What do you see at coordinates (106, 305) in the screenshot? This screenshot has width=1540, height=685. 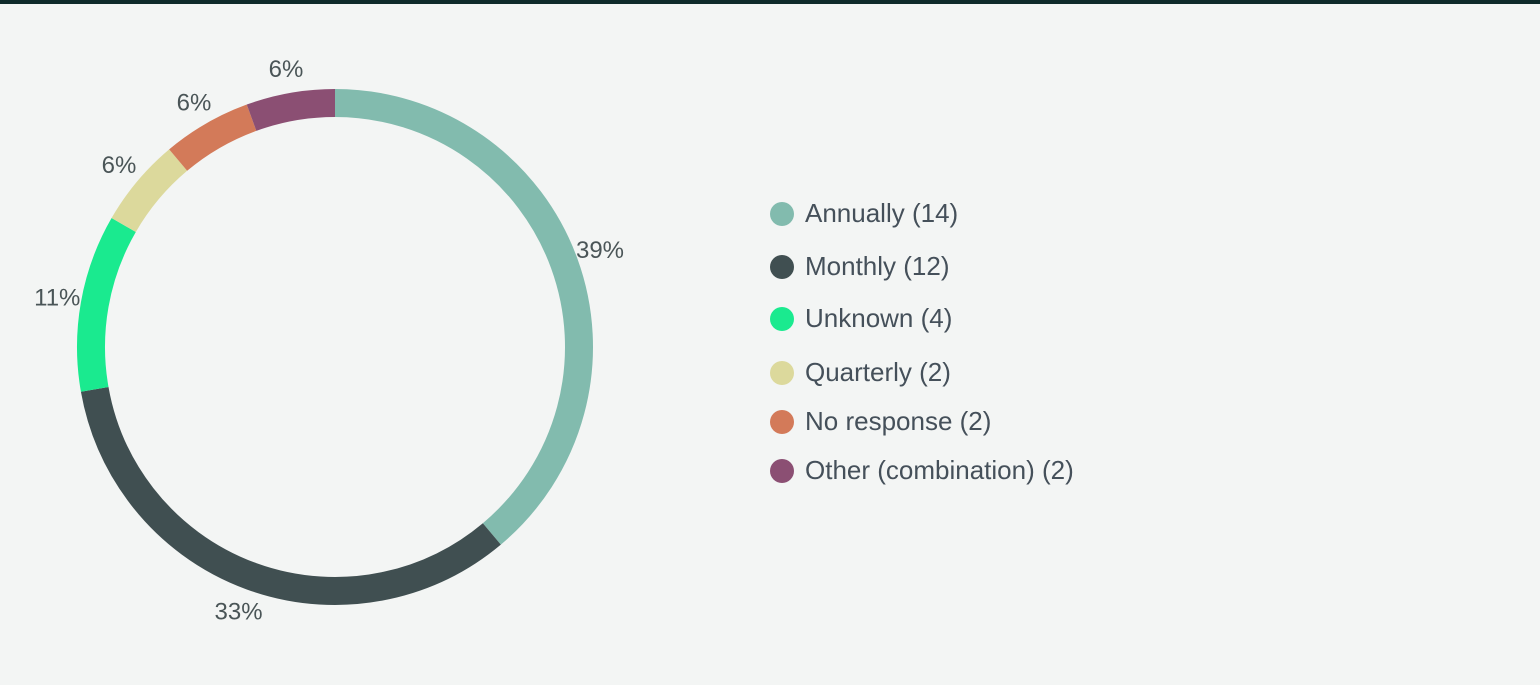 I see `donut-slice-unknown` at bounding box center [106, 305].